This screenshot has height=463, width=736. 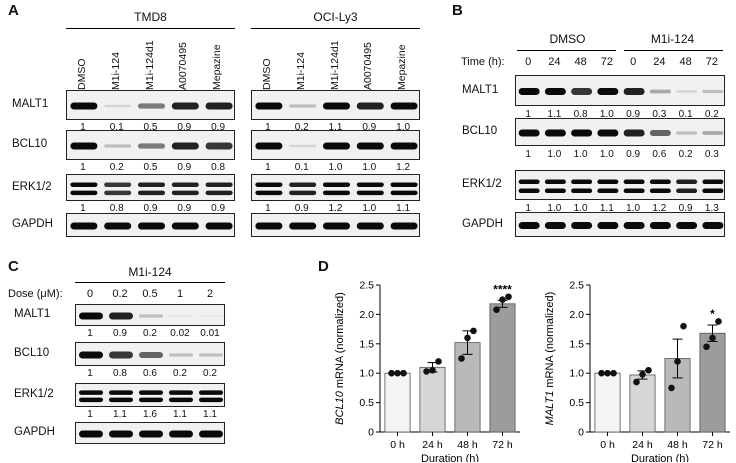 I want to click on panel-b-quant-value: 1.3, so click(x=711, y=208).